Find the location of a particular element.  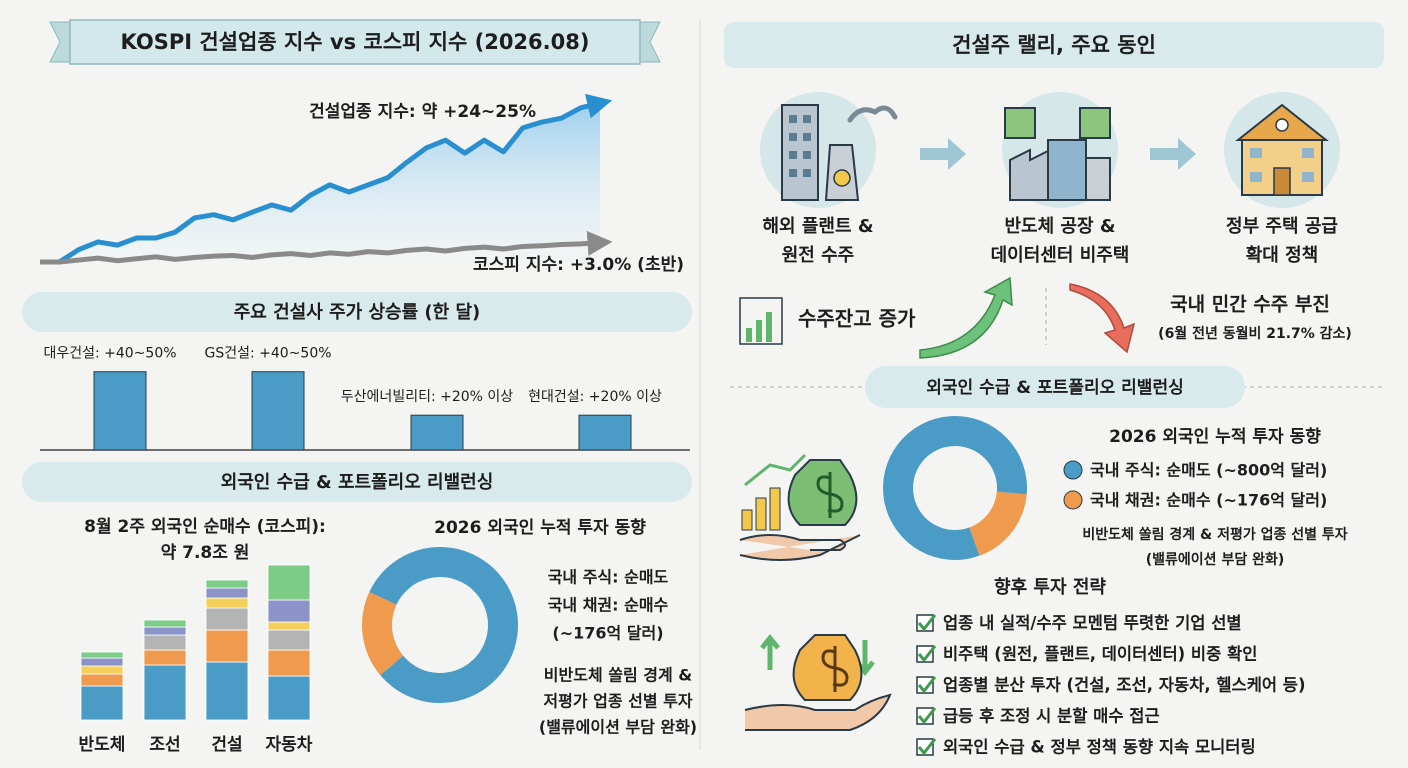

chart-title: 약 7.8조 원 is located at coordinates (205, 552).